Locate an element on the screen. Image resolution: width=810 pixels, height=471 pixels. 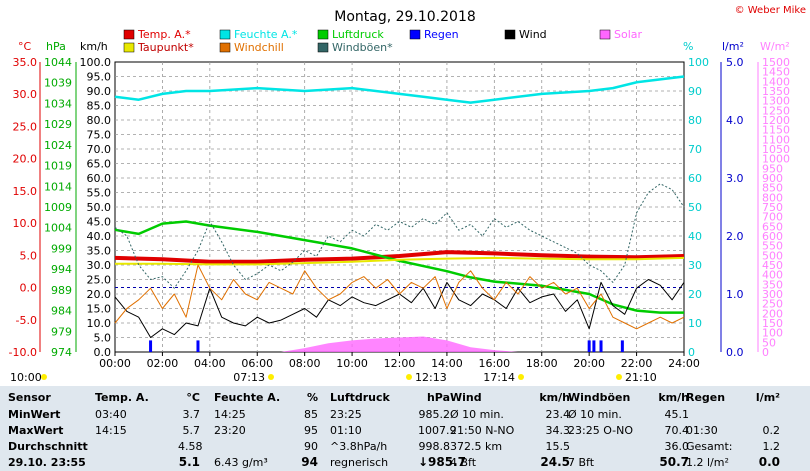
rain-axis-tick-4: 1.0 is located at coordinates (735, 294).